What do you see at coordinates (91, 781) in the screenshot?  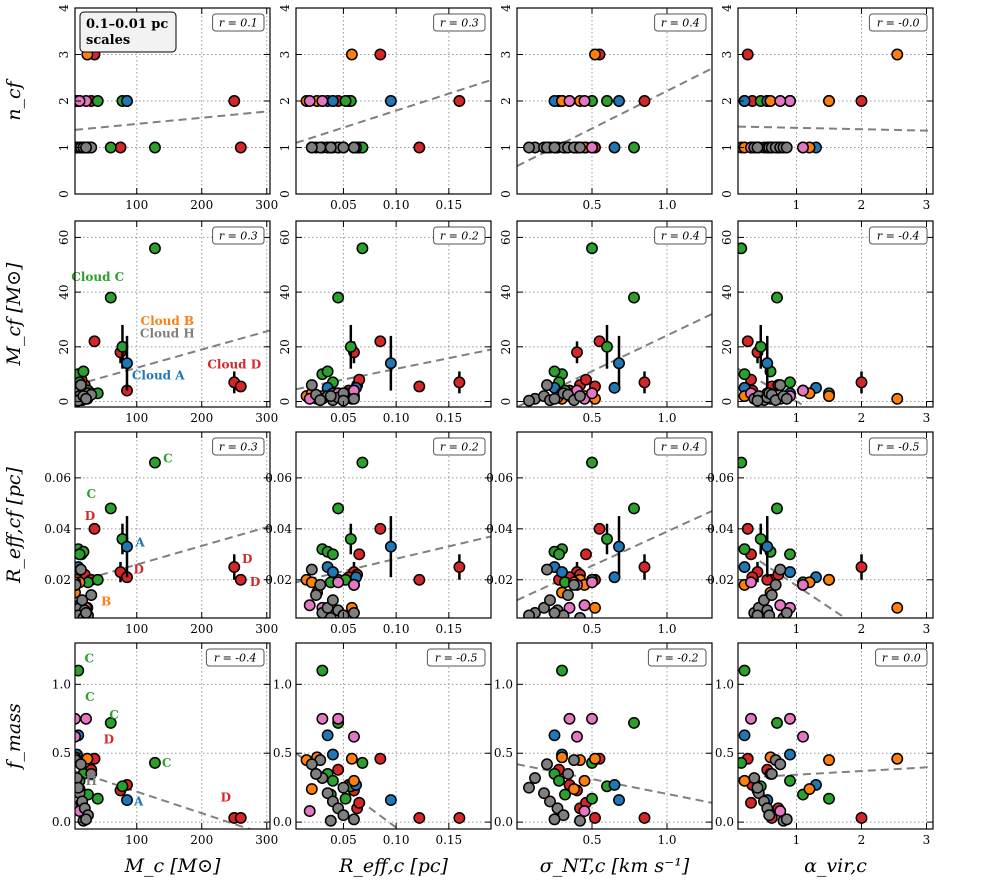 I see `annotation-label: H` at bounding box center [91, 781].